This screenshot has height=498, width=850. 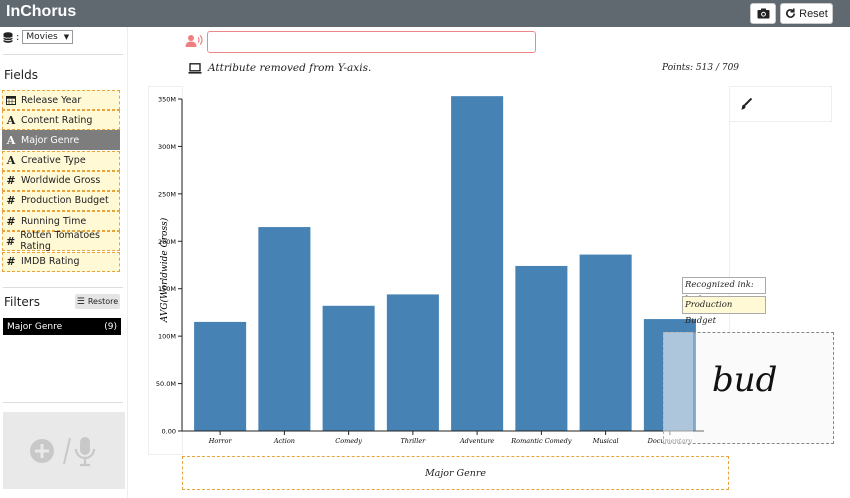 I want to click on field-label: Release Year, so click(x=51, y=100).